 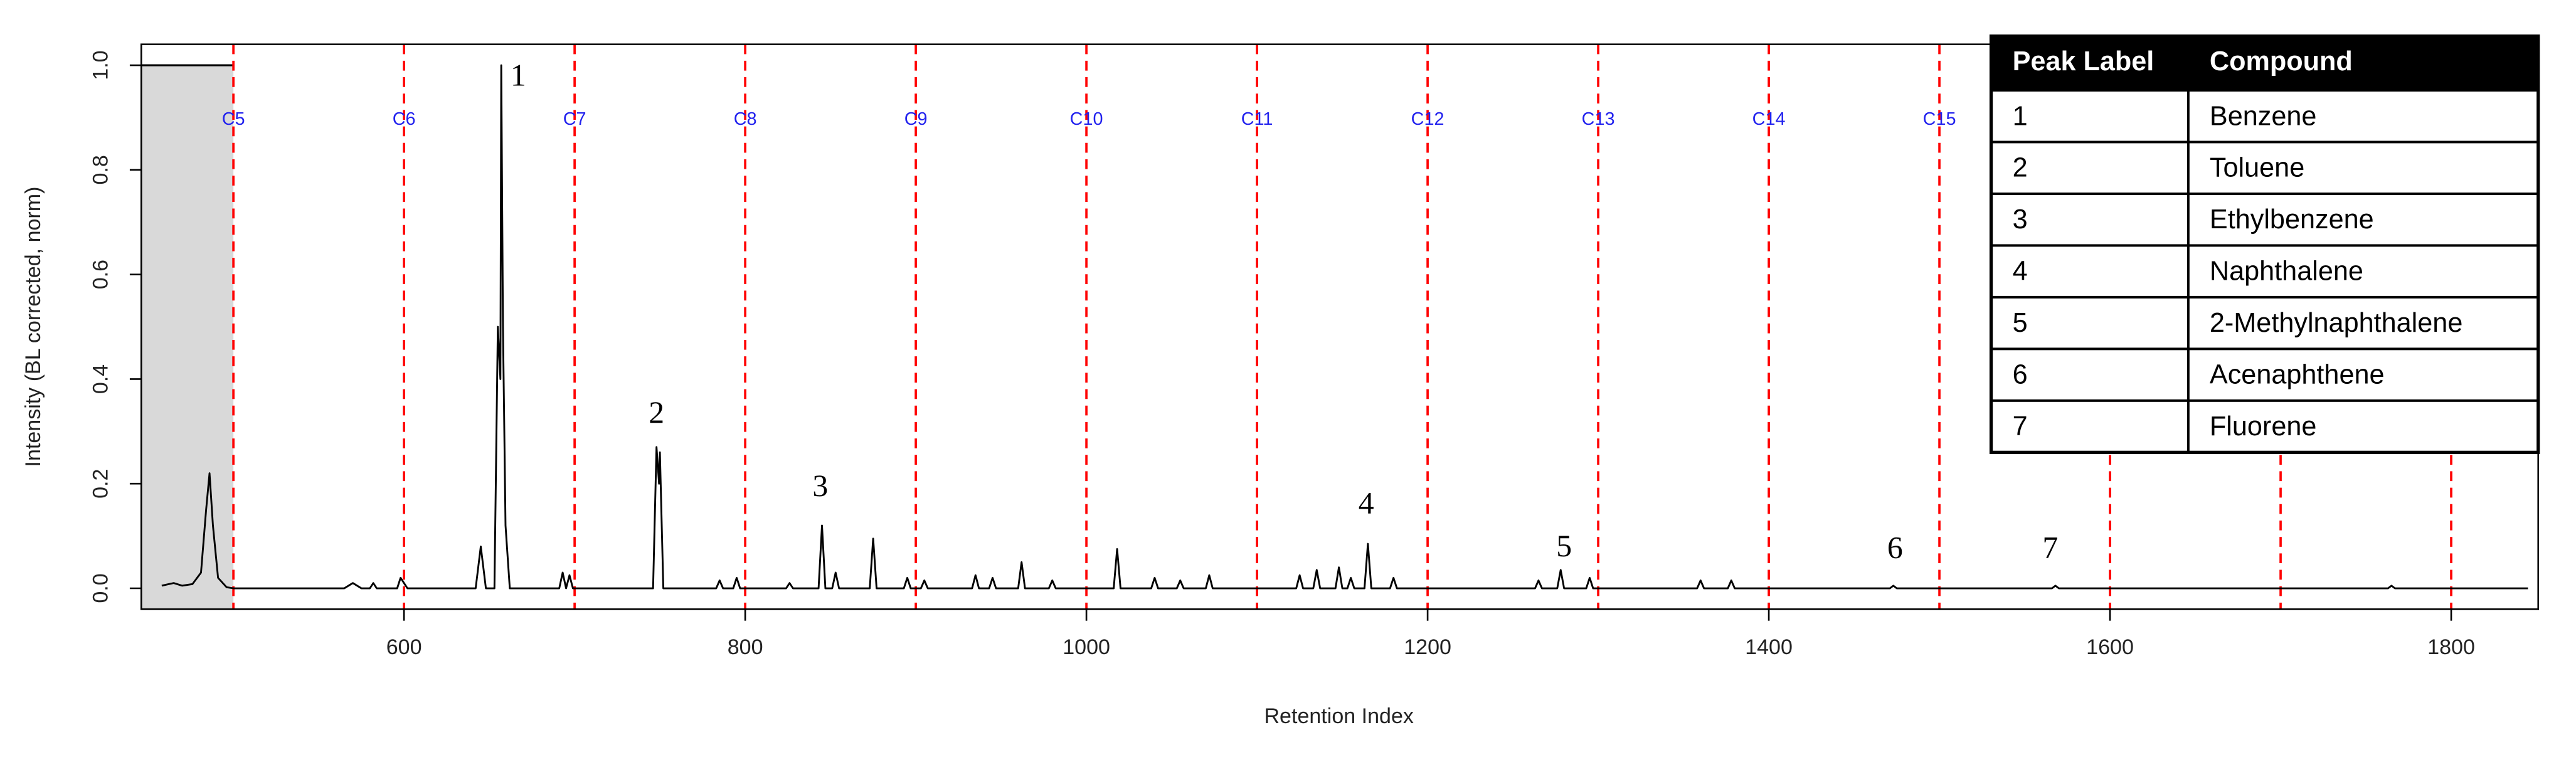 What do you see at coordinates (1338, 716) in the screenshot?
I see `x-axis-title: Retention Index` at bounding box center [1338, 716].